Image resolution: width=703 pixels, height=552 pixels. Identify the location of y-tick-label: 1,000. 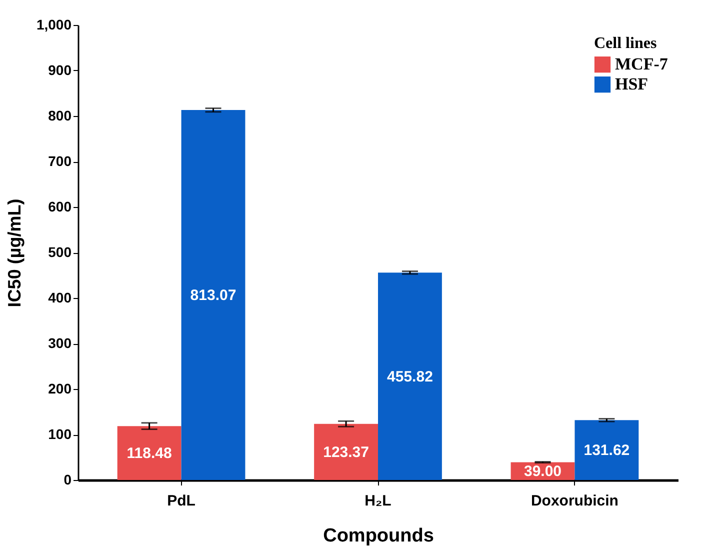
(54, 24).